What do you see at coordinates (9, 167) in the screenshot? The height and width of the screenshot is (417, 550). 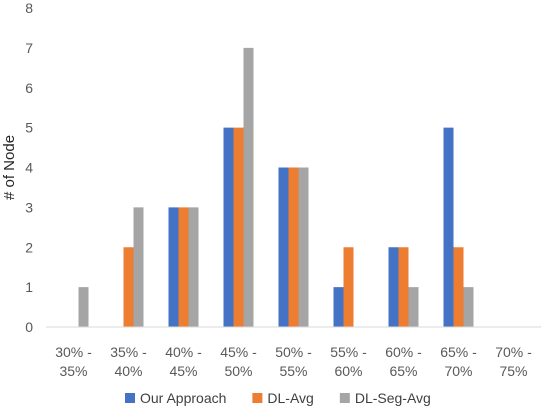 I see `y-axis-title: # of Node` at bounding box center [9, 167].